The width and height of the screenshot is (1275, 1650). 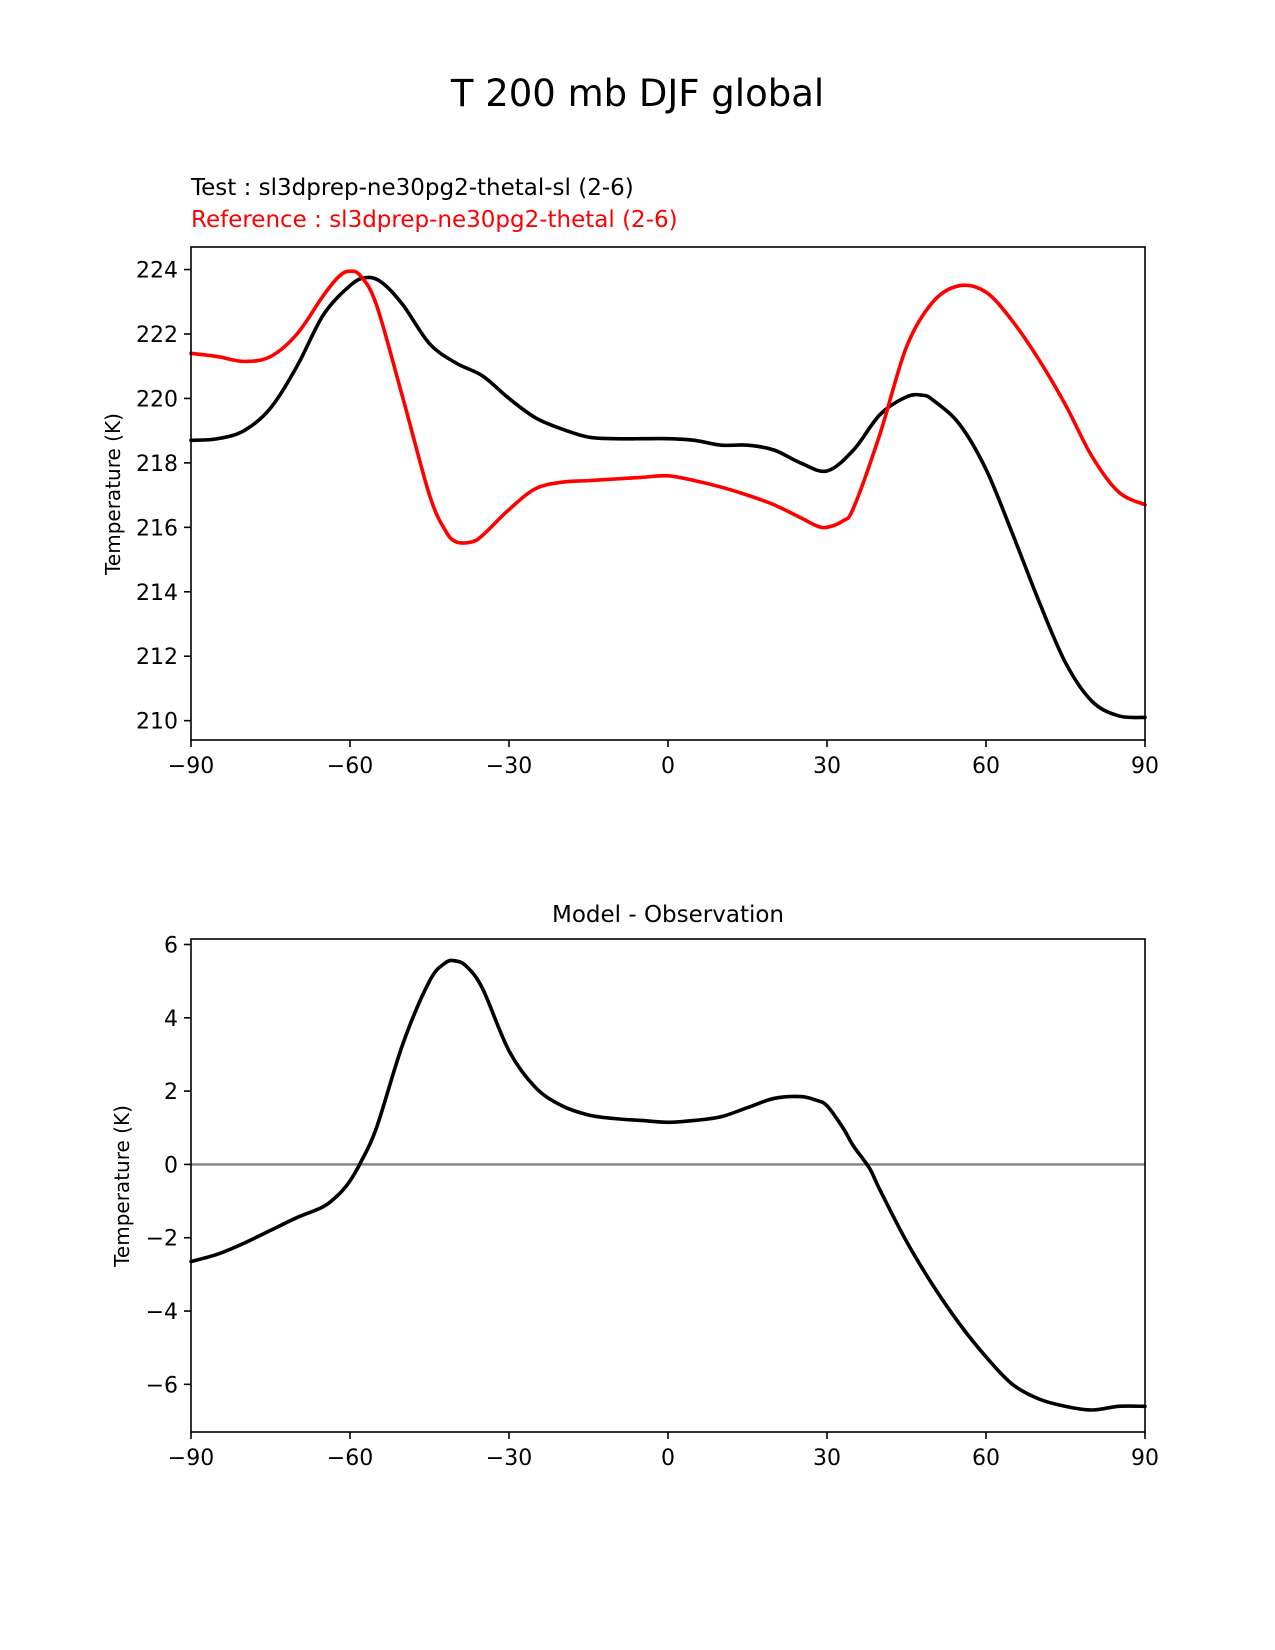 What do you see at coordinates (157, 335) in the screenshot?
I see `y-tick-label: 222` at bounding box center [157, 335].